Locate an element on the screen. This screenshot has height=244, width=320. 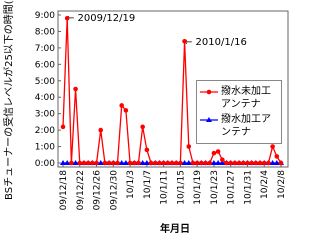
x-tick-label: 10/1/19 is located at coordinates (198, 187).